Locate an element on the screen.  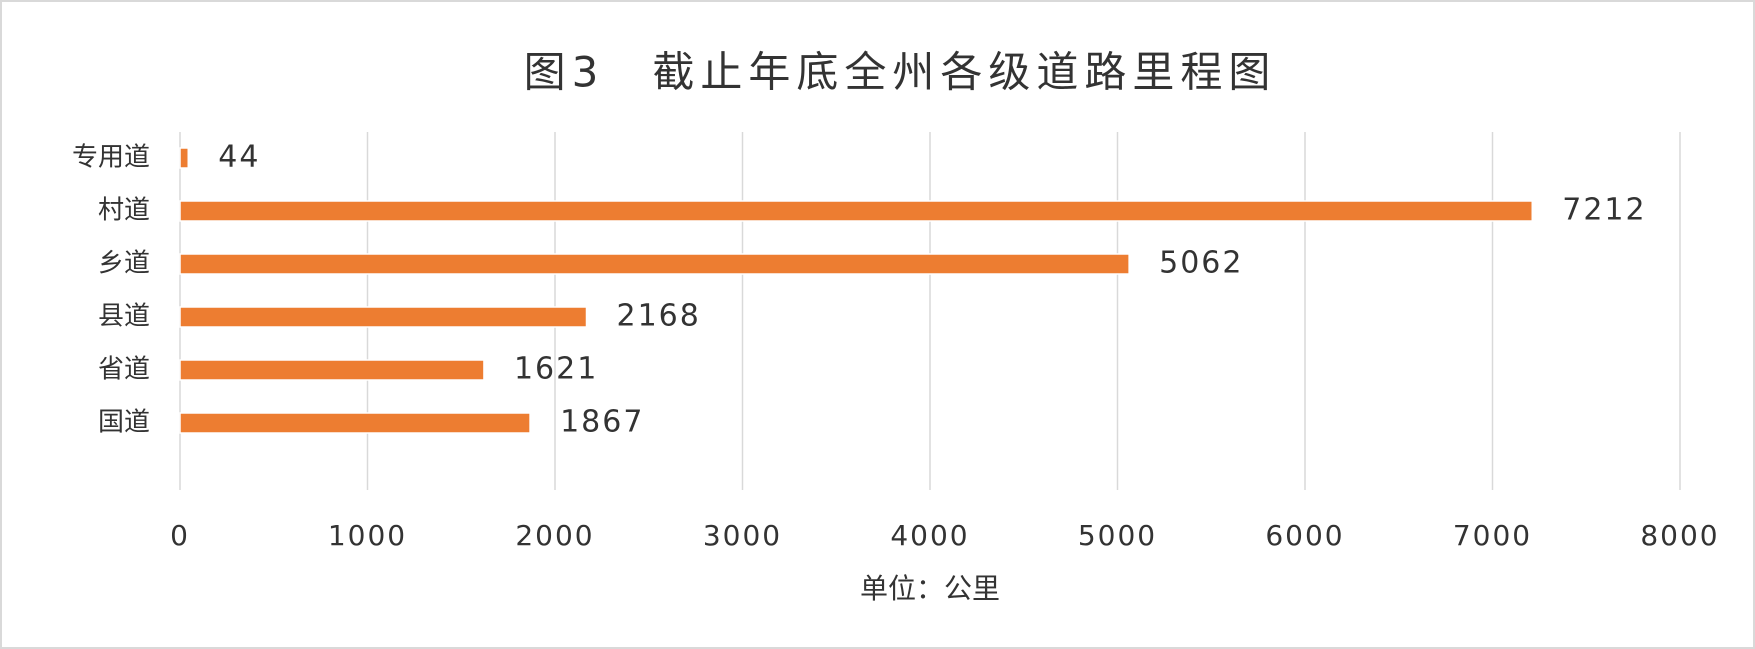
x-tick-label: 4000 is located at coordinates (929, 535).